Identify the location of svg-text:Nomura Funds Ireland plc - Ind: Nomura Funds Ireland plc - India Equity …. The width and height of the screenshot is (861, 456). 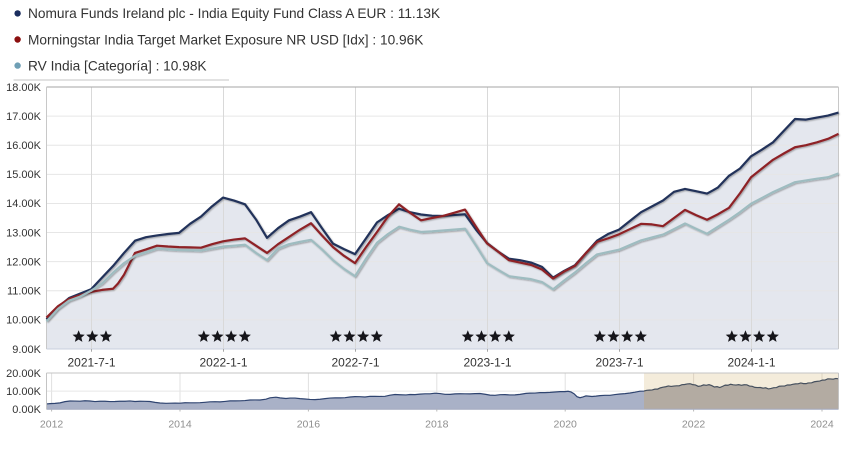
(234, 13).